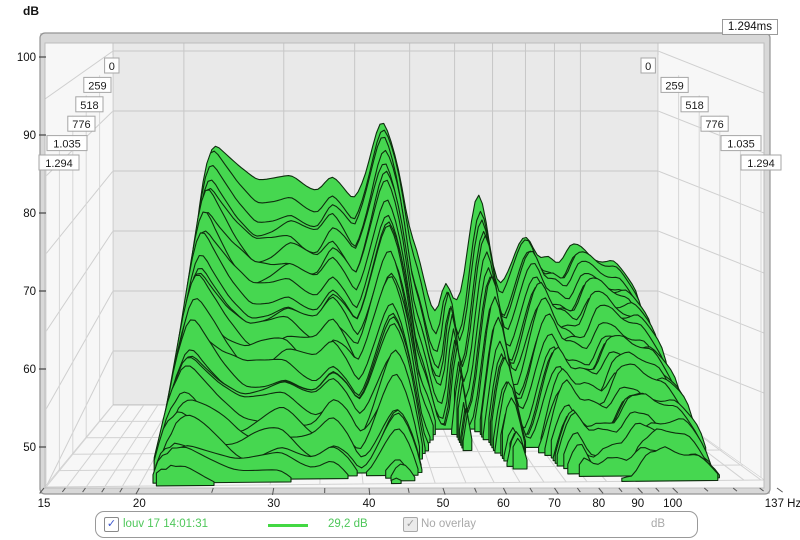  Describe the element at coordinates (369, 504) in the screenshot. I see `freq-tick-label: 40` at that location.